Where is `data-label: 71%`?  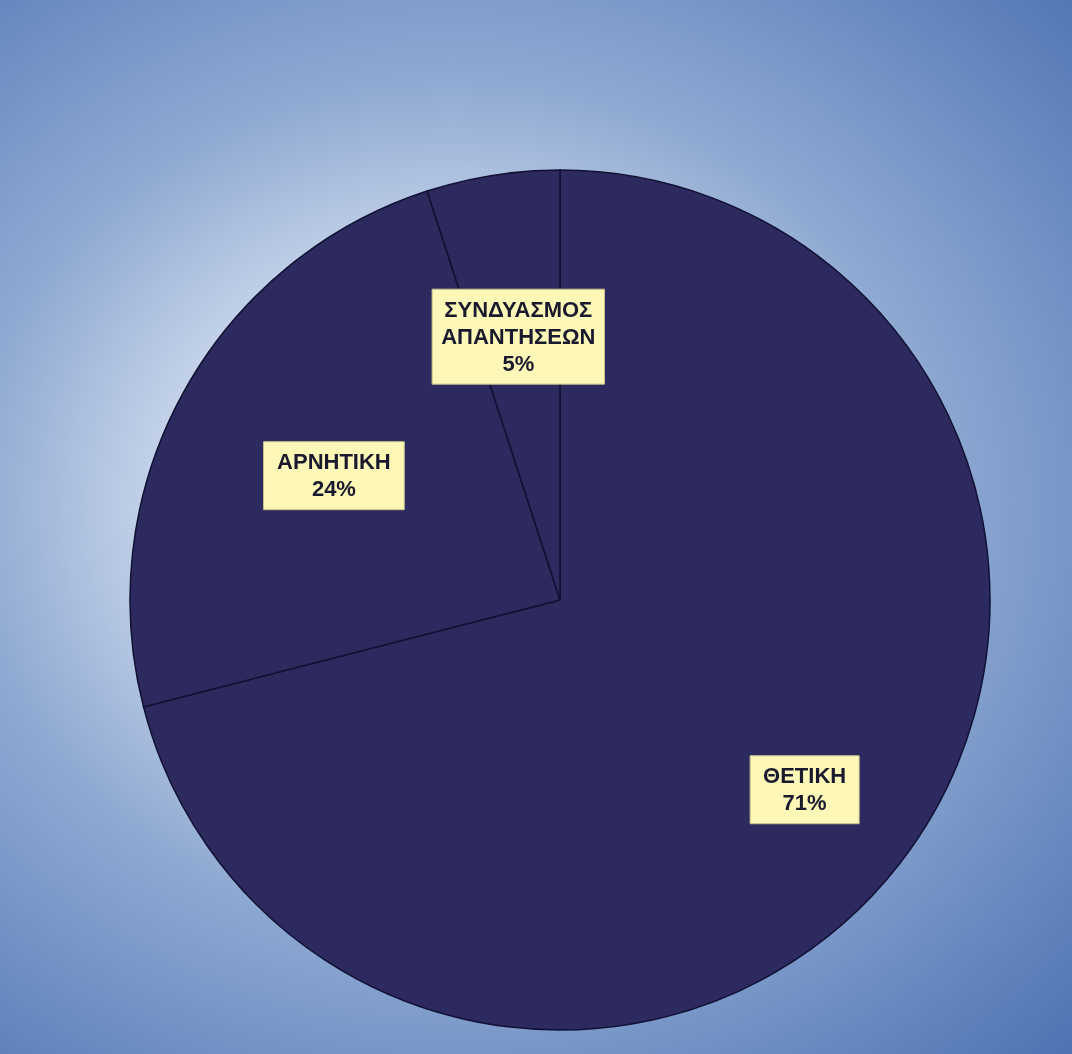 data-label: 71% is located at coordinates (804, 803).